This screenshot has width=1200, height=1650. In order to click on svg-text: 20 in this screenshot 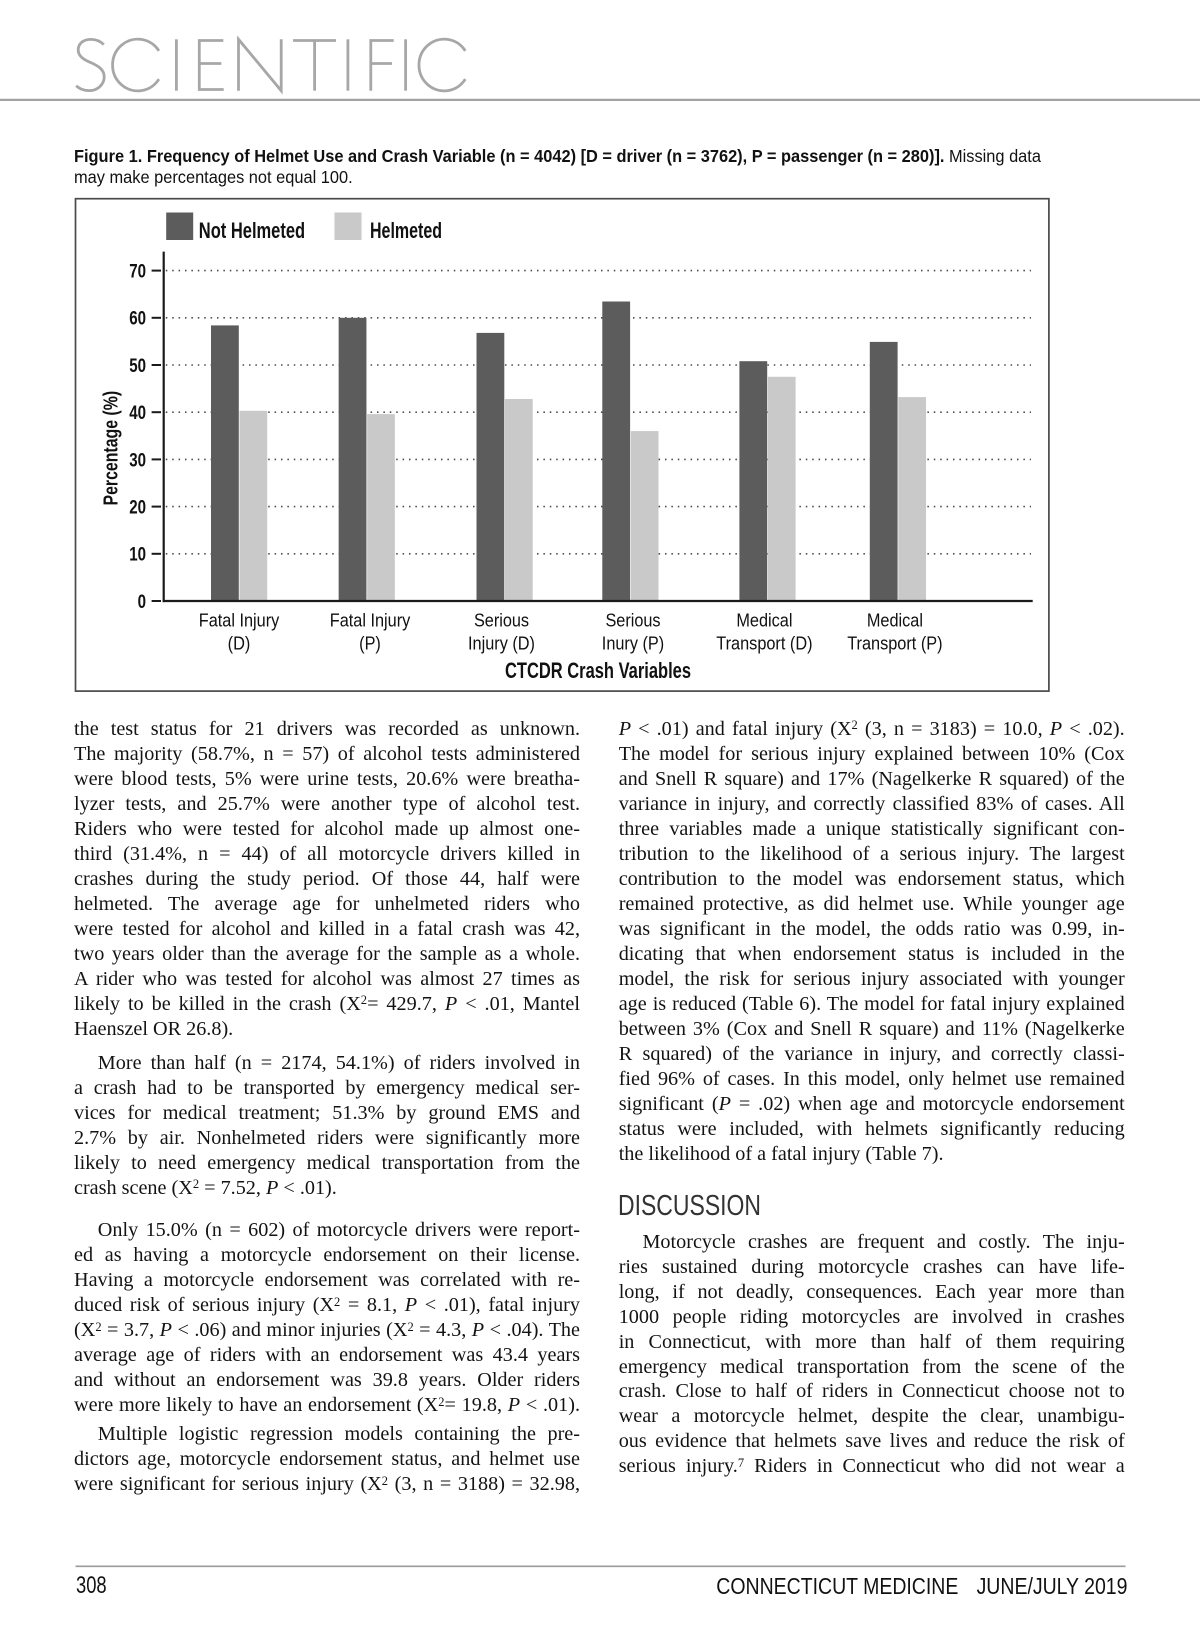, I will do `click(137, 508)`.